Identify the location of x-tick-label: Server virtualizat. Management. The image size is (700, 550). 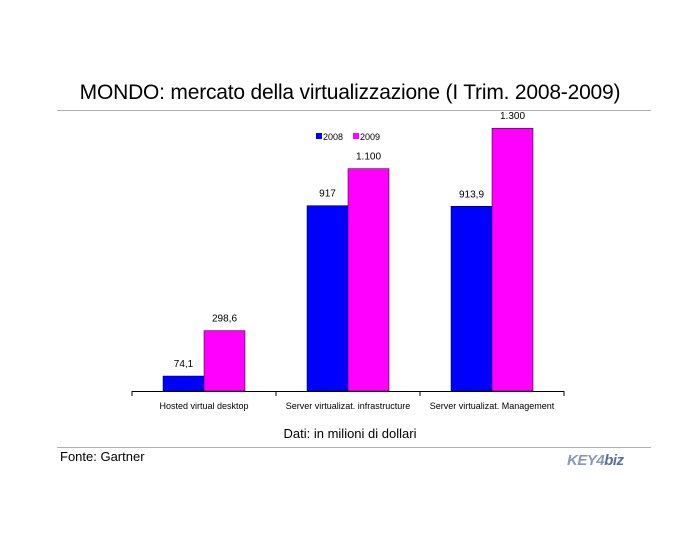
(492, 406).